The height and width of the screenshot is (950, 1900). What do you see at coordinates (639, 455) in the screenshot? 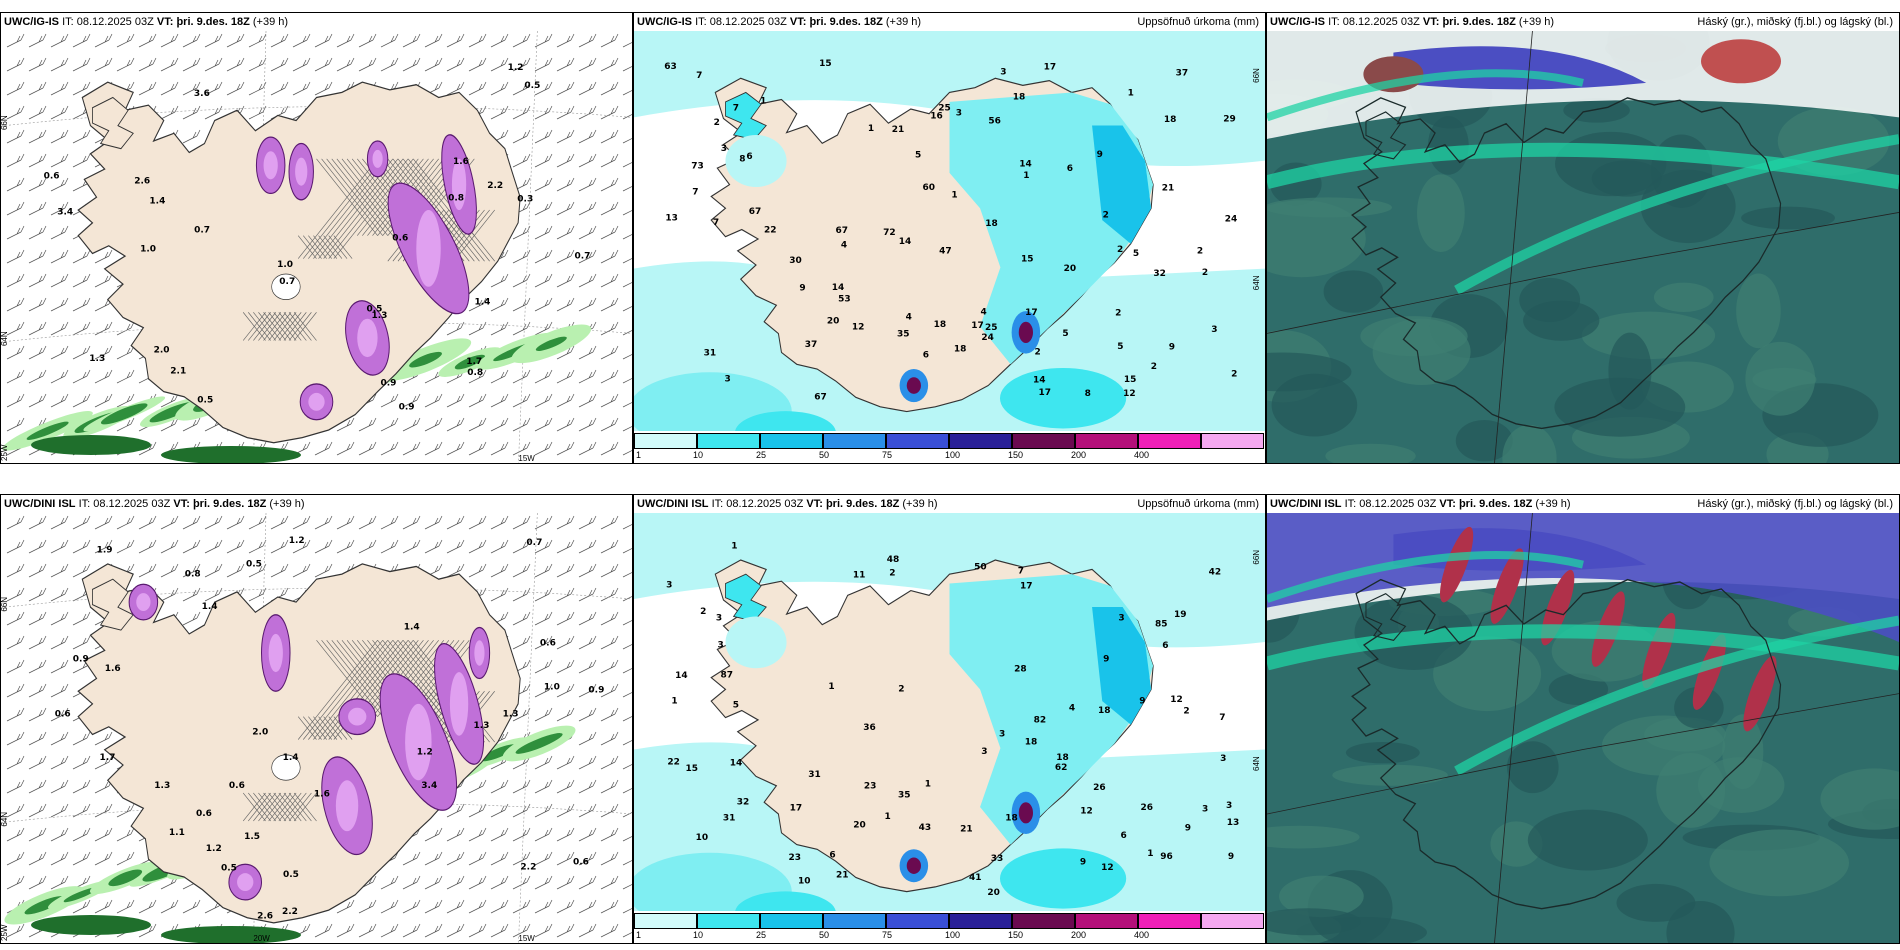
I see `colorbar-tick: 1` at bounding box center [639, 455].